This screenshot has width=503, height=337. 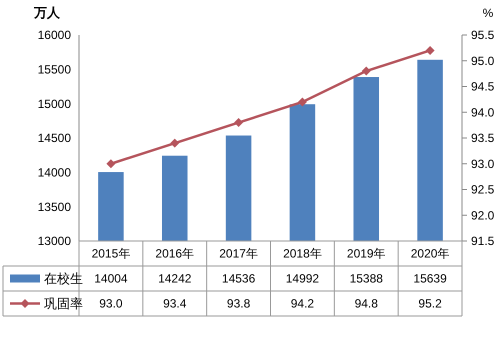 What do you see at coordinates (55, 35) in the screenshot?
I see `y-tick-label: 16000` at bounding box center [55, 35].